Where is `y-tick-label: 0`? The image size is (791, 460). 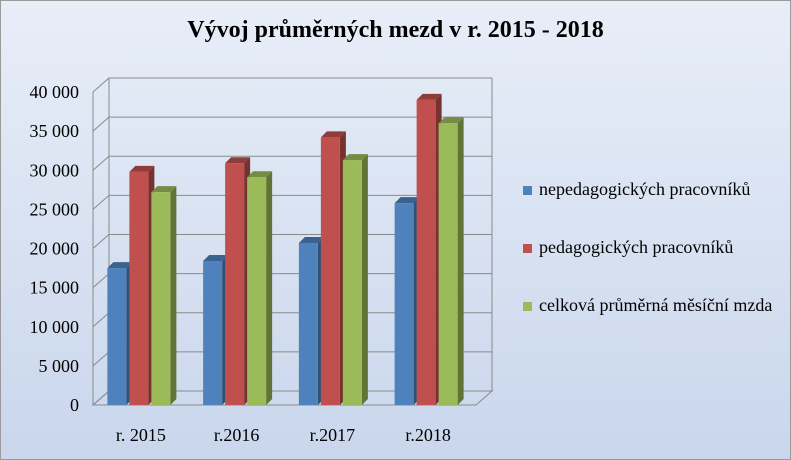 y-tick-label: 0 is located at coordinates (74, 405).